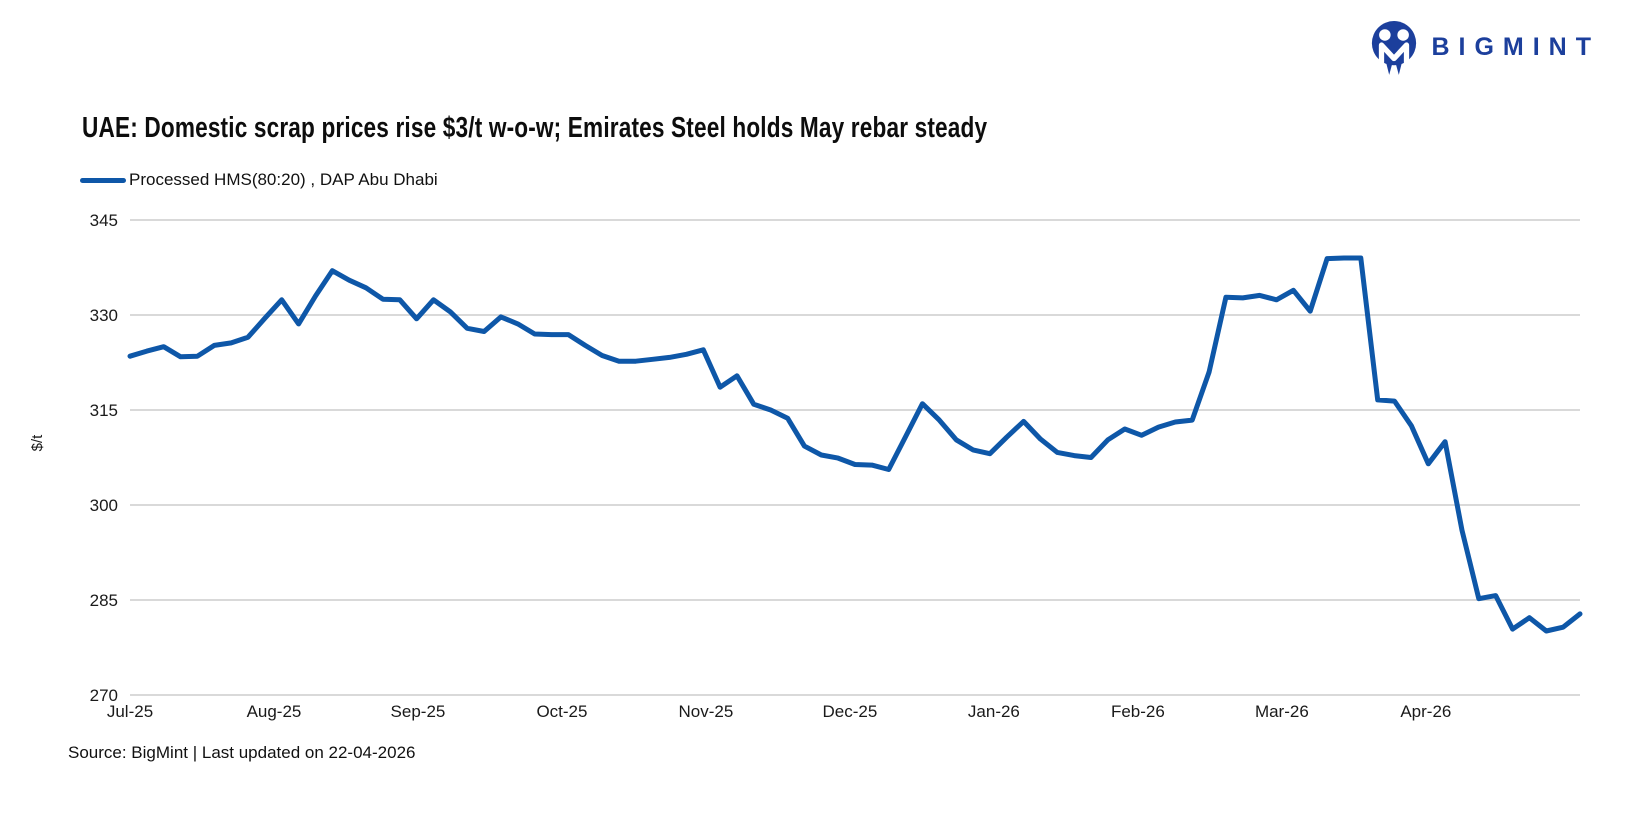 This screenshot has height=825, width=1650. Describe the element at coordinates (1282, 711) in the screenshot. I see `x-tick-label-Mar-26: Mar-26` at that location.